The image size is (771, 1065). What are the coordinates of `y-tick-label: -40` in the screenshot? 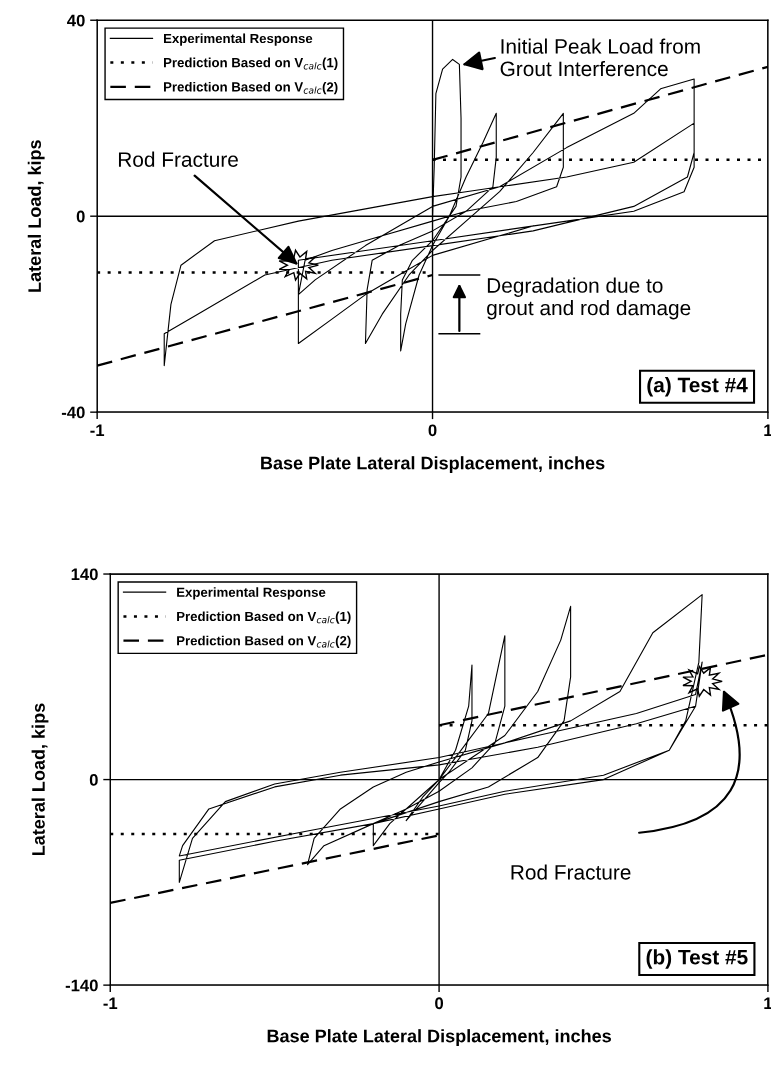 It's located at (73, 412).